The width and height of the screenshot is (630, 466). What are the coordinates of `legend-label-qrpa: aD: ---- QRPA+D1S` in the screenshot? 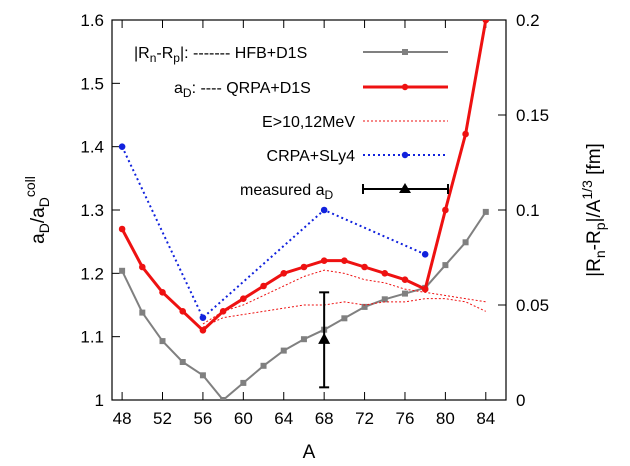 It's located at (242, 90).